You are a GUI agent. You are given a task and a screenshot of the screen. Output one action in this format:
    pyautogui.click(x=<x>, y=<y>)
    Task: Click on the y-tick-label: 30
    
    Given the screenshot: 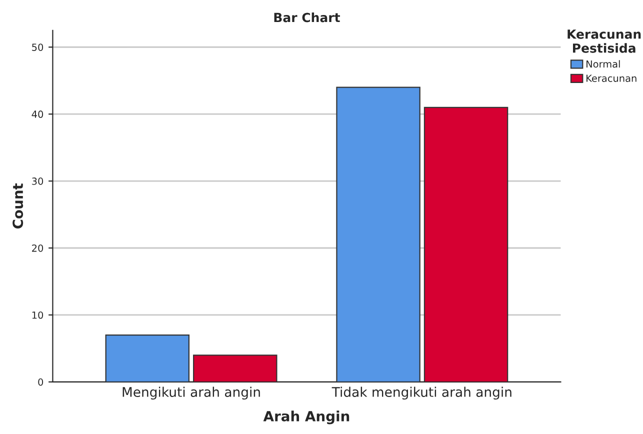 What is the action you would take?
    pyautogui.click(x=38, y=181)
    